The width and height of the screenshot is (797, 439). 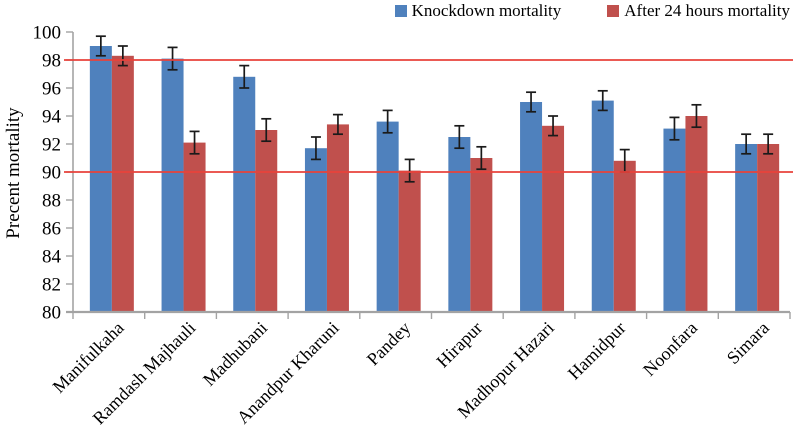 I want to click on y-tick-label: 86, so click(x=51, y=229).